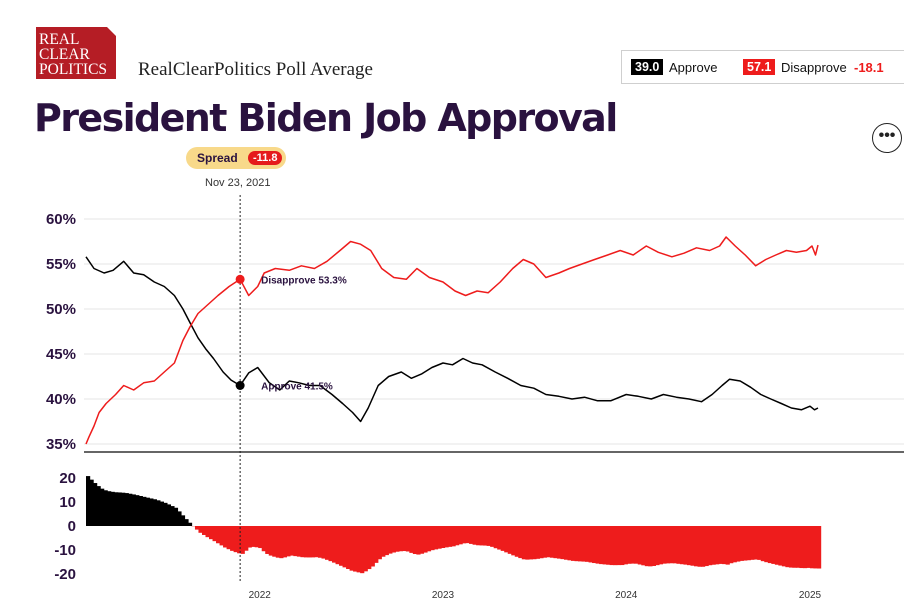  Describe the element at coordinates (814, 67) in the screenshot. I see `legend-disapprove-label: Disapprove` at that location.